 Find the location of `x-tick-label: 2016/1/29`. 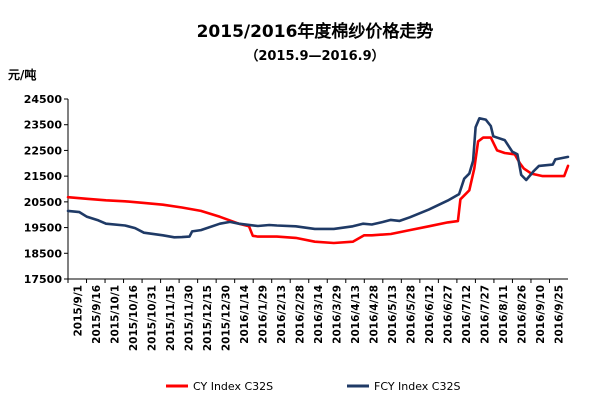

x-tick-label: 2016/1/29 is located at coordinates (263, 314).